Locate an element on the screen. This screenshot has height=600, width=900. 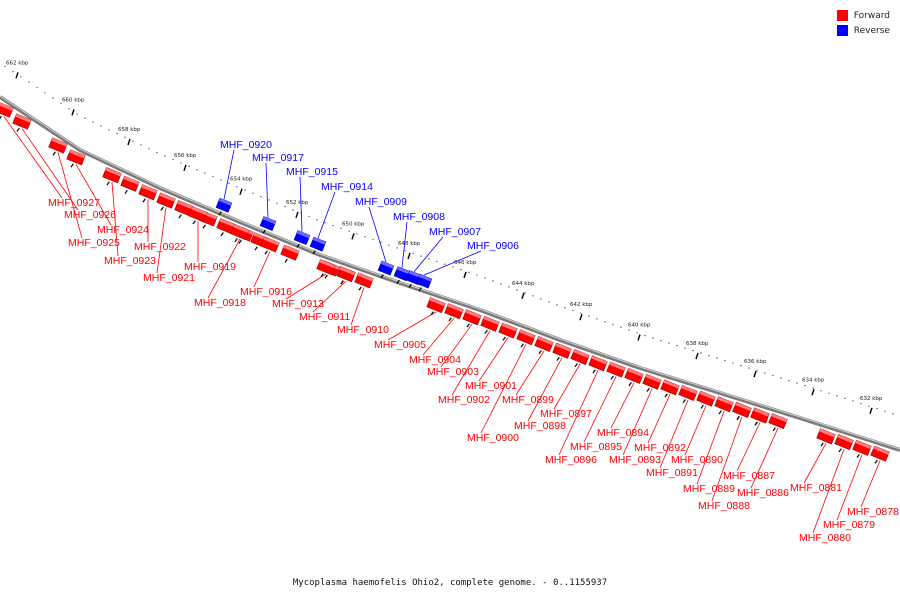
gene-label-mhf_0904: MHF_0904 is located at coordinates (435, 360).